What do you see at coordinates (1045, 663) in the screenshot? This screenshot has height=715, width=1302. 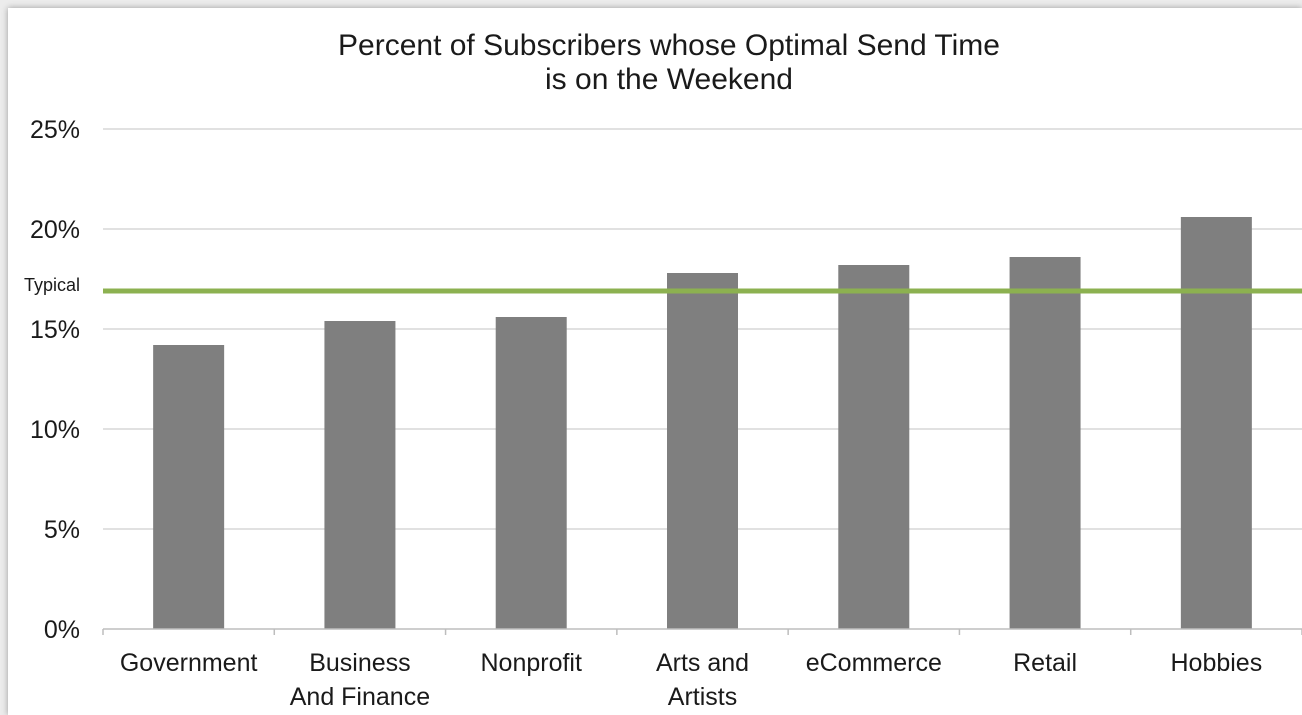 I see `x-category-label: Retail` at bounding box center [1045, 663].